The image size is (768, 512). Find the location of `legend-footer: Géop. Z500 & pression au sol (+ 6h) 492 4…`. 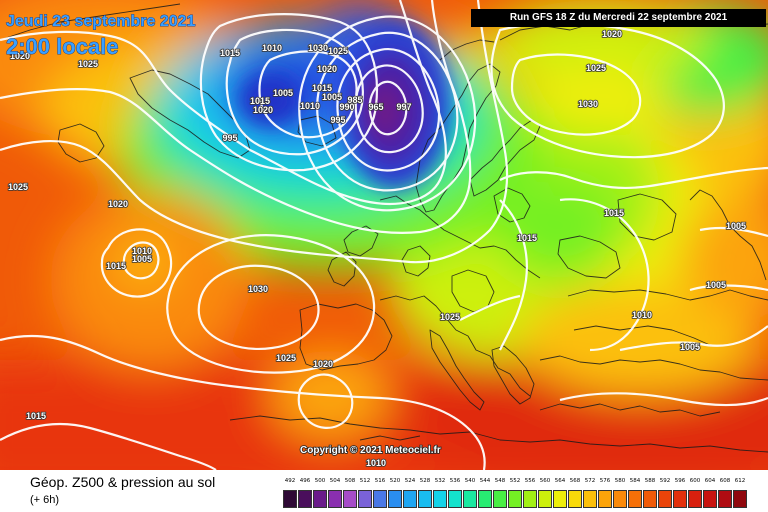

legend-footer: Géop. Z500 & pression au sol (+ 6h) 492 4… is located at coordinates (384, 491).